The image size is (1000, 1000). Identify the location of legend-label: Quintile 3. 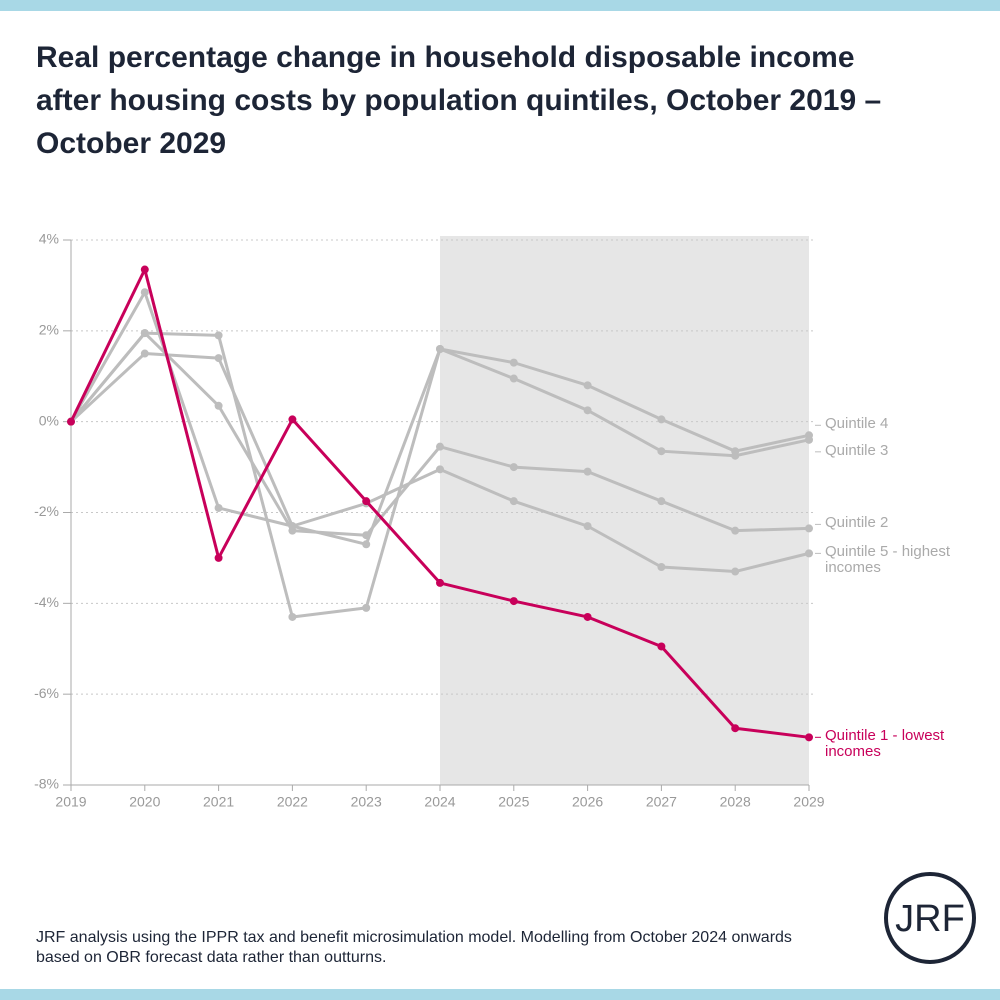
(857, 450).